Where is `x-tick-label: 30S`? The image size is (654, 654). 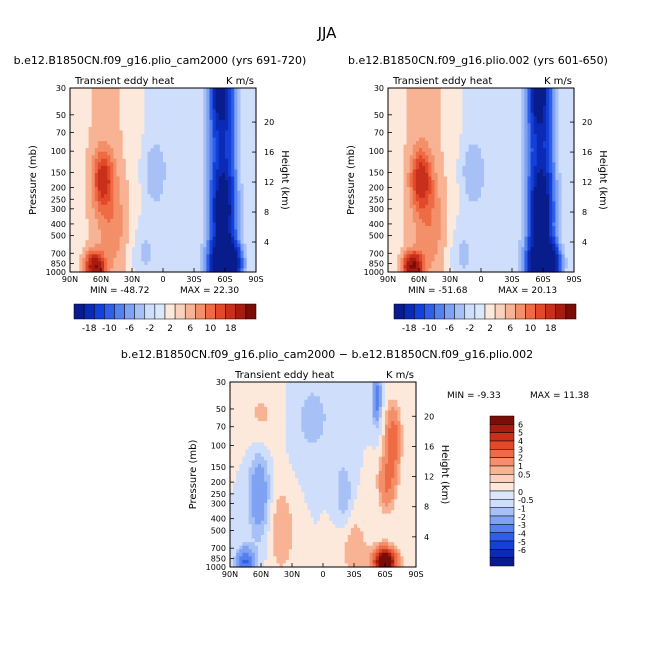
x-tick-label: 30S is located at coordinates (193, 279).